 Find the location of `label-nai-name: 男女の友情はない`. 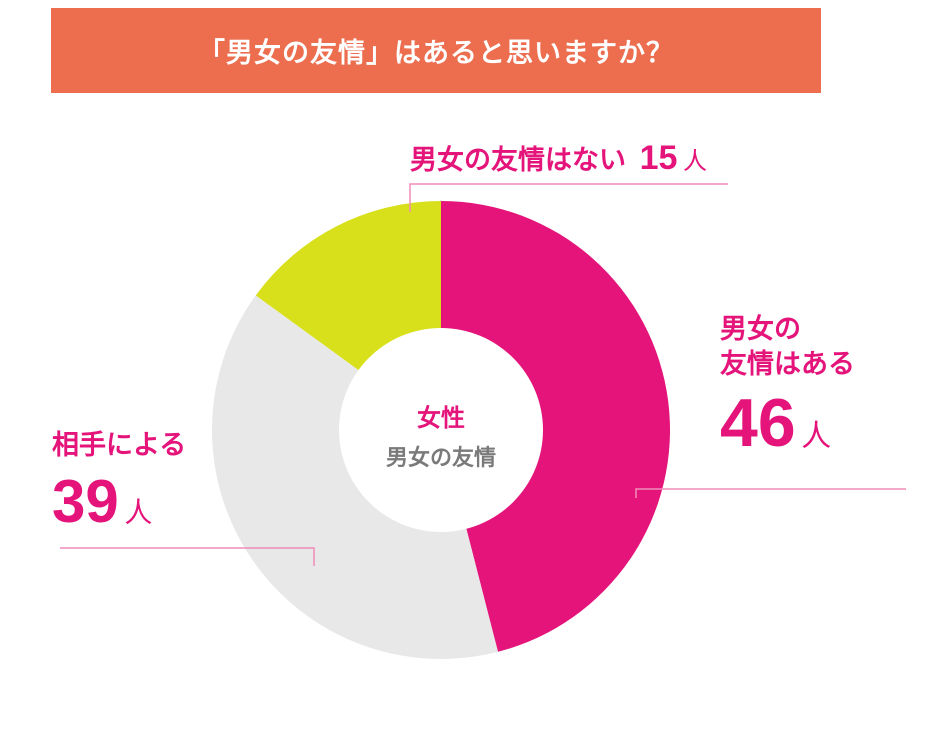

label-nai-name: 男女の友情はない is located at coordinates (518, 160).